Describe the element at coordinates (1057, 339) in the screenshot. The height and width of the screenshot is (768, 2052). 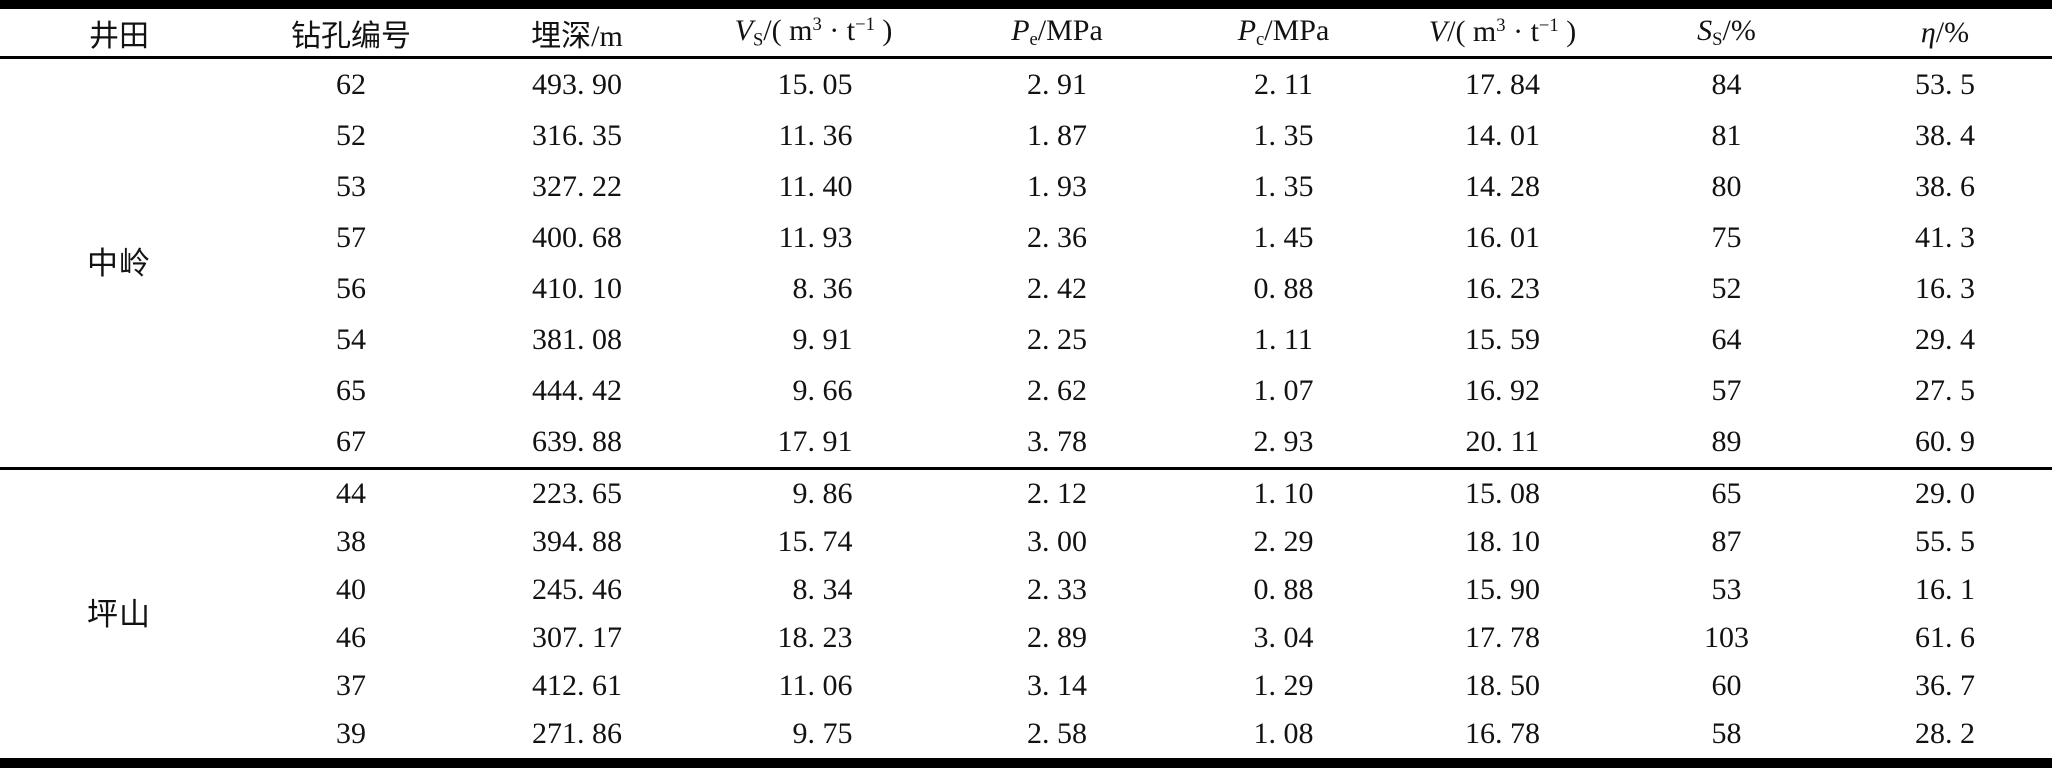
I see `cell-pe: 2. 25` at that location.